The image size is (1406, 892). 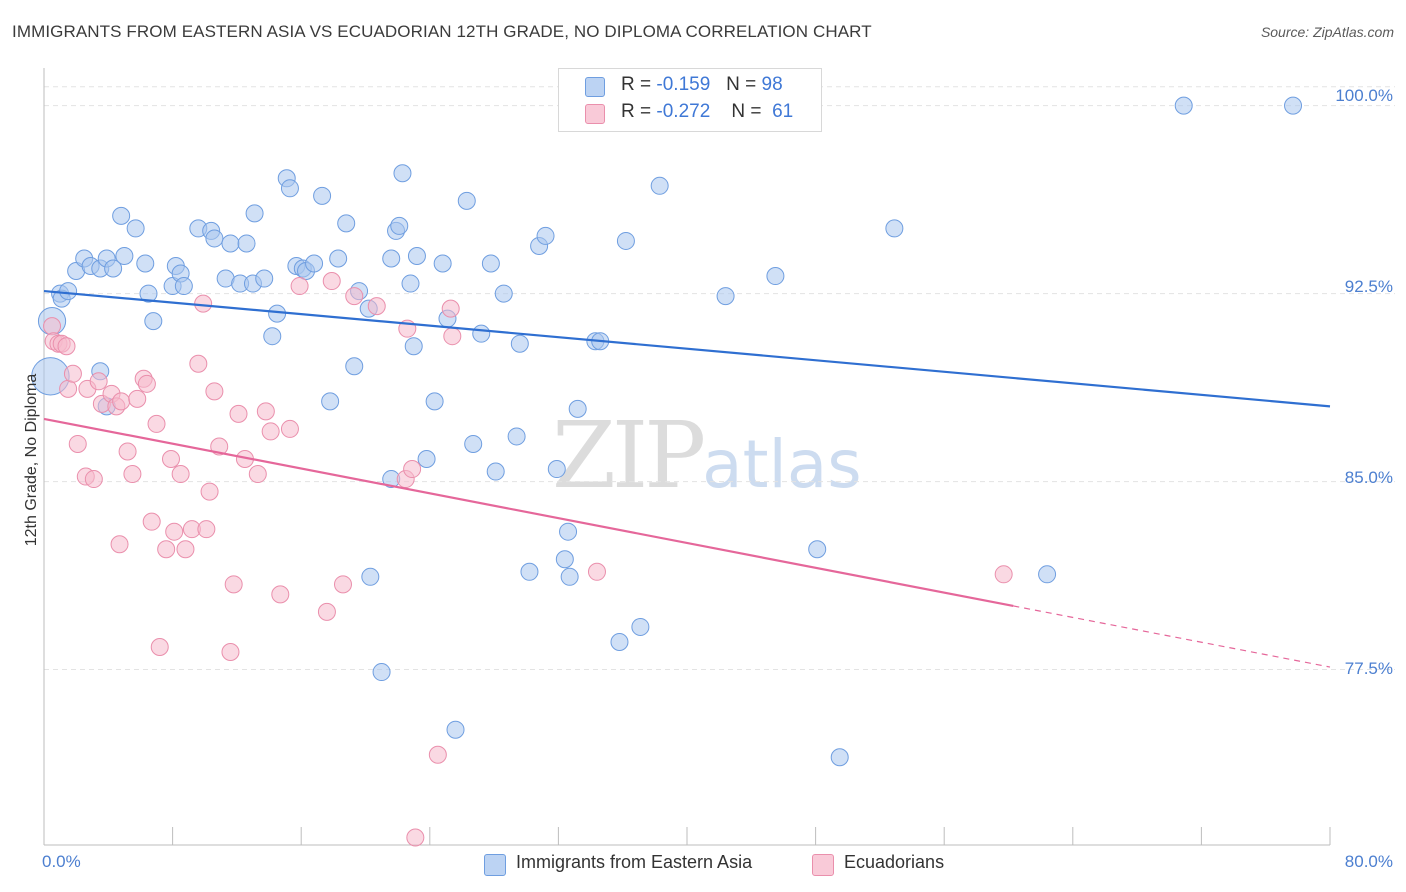 What do you see at coordinates (1368, 477) in the screenshot?
I see `y-tick-label: 85.0%` at bounding box center [1368, 477].